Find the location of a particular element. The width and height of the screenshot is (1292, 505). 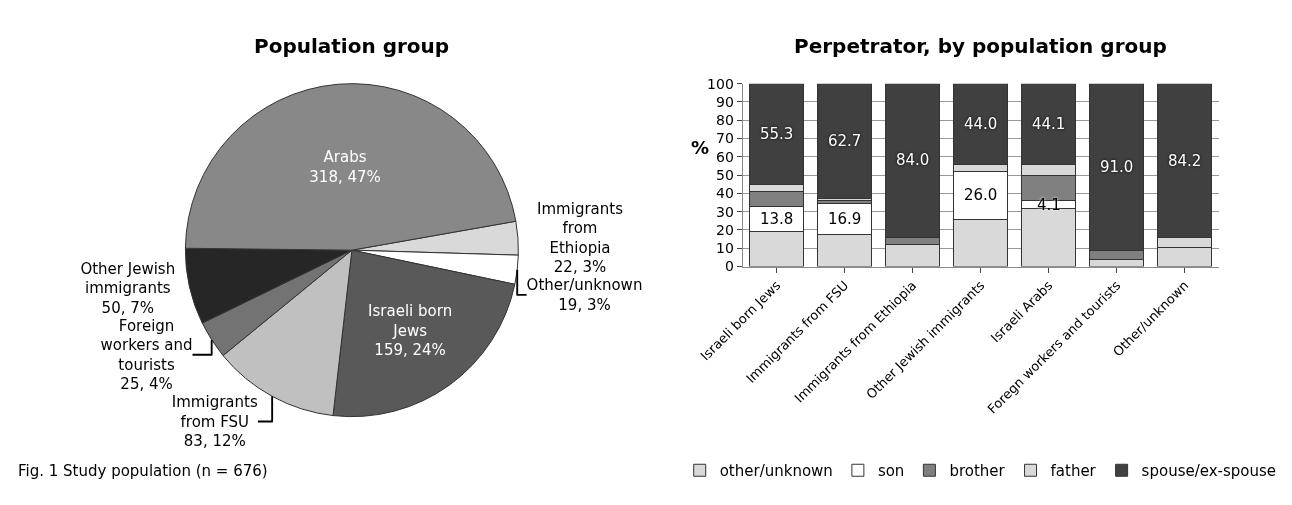

data-label: 55.3 is located at coordinates (777, 134).